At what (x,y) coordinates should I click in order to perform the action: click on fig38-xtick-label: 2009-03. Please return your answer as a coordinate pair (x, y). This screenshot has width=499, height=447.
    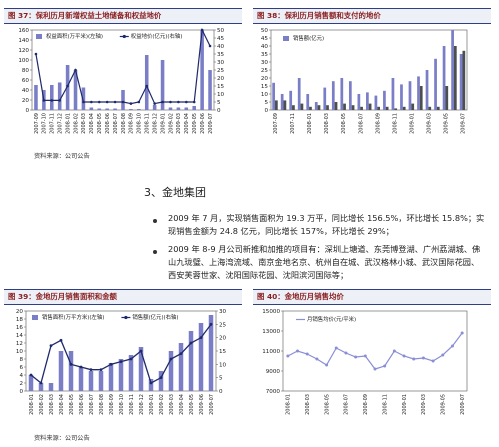
    Looking at the image, I should click on (429, 123).